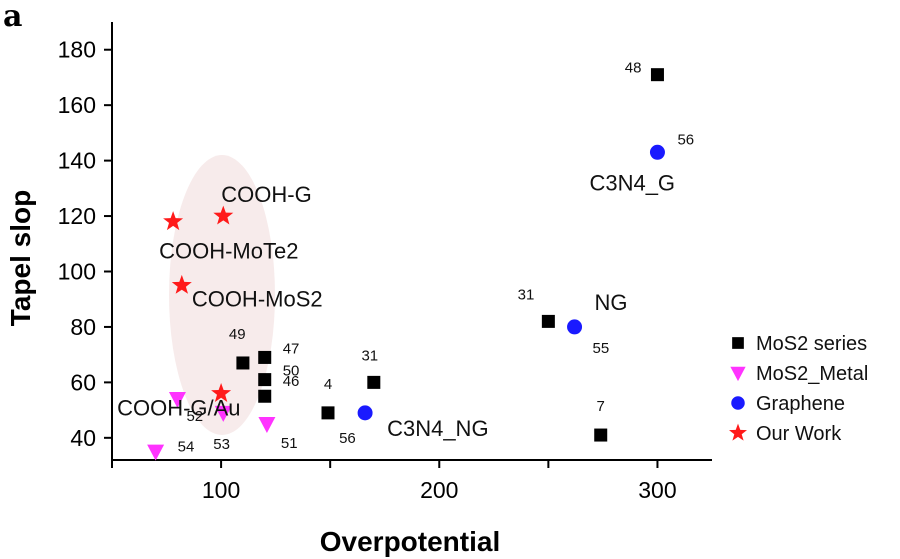  I want to click on y-tick-label: 120, so click(77, 216).